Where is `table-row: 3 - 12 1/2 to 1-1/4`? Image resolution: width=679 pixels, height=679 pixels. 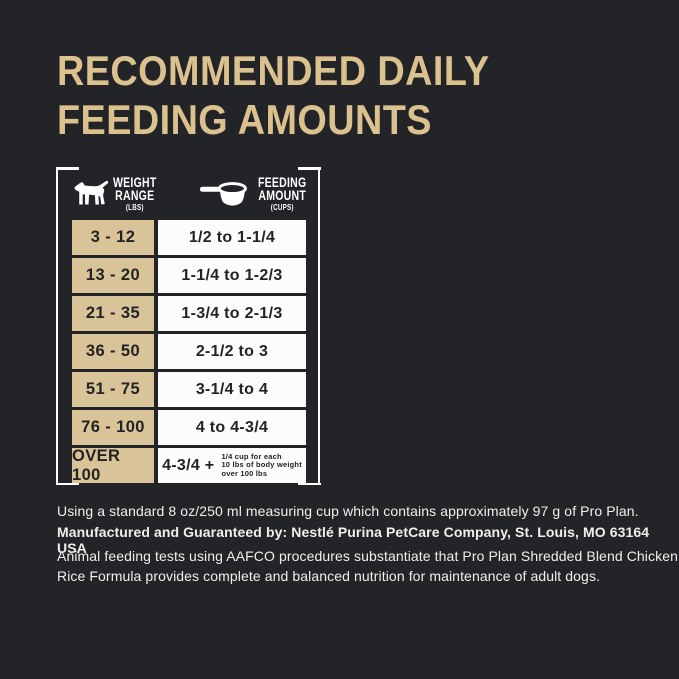 table-row: 3 - 12 1/2 to 1-1/4 is located at coordinates (189, 237).